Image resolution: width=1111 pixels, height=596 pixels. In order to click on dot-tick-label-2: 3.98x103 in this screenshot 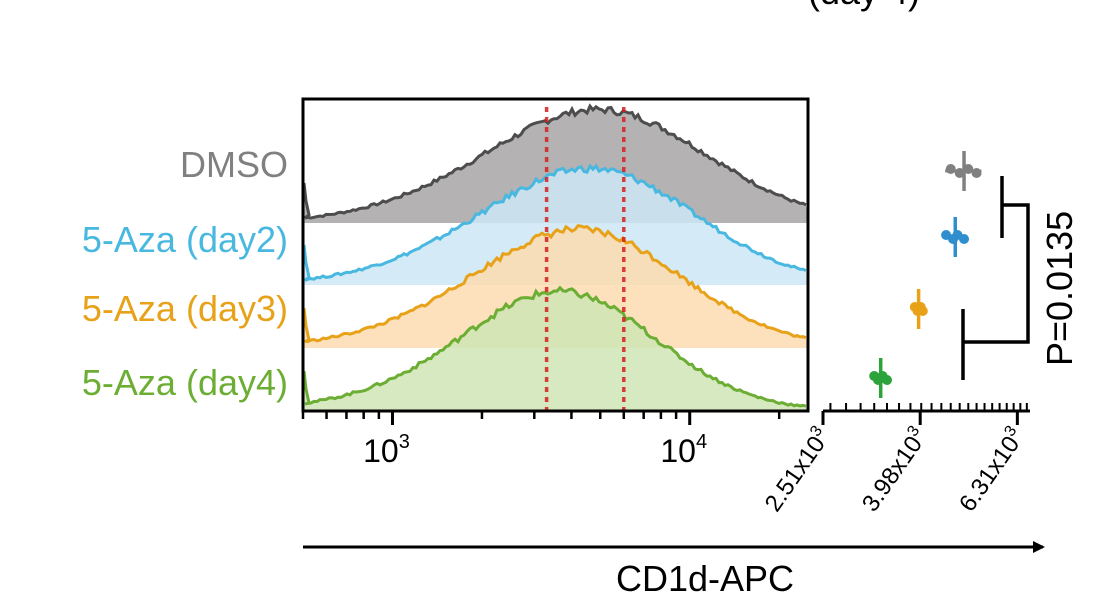, I will do `click(894, 470)`.